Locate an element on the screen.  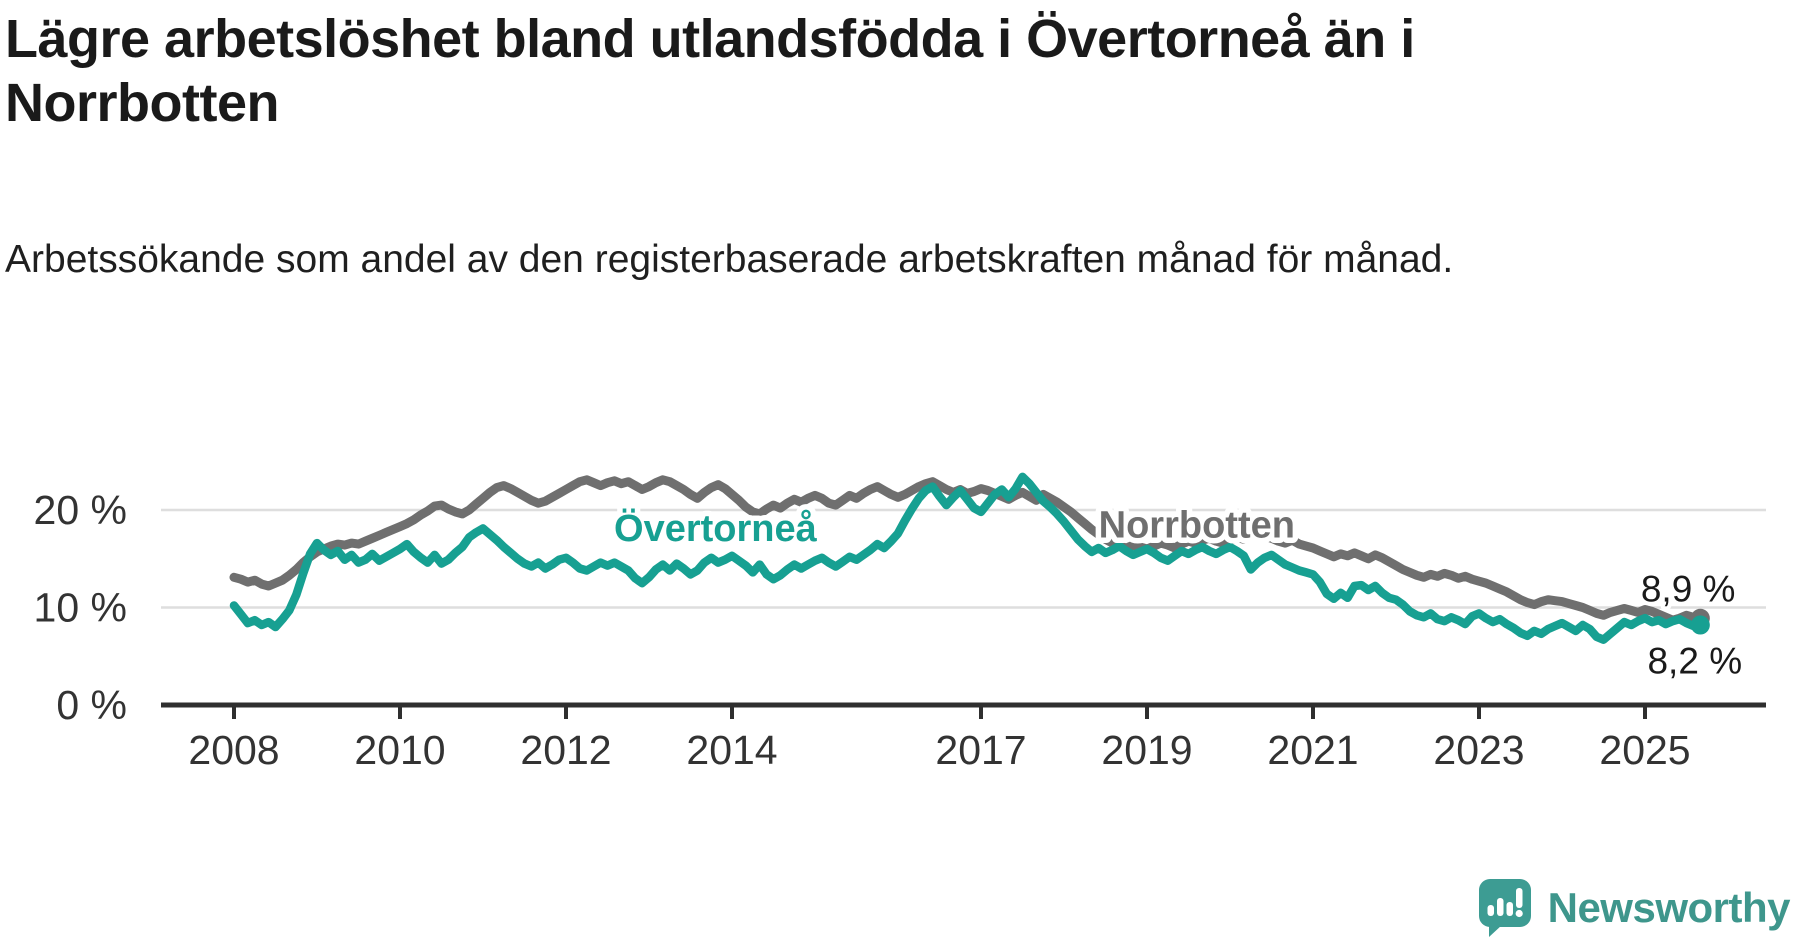
svg-text: 2023 is located at coordinates (1478, 750).